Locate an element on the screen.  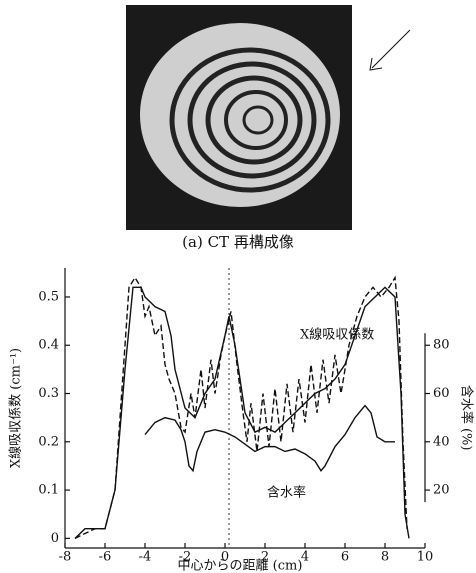
x-tick-label: -8 is located at coordinates (65, 557).